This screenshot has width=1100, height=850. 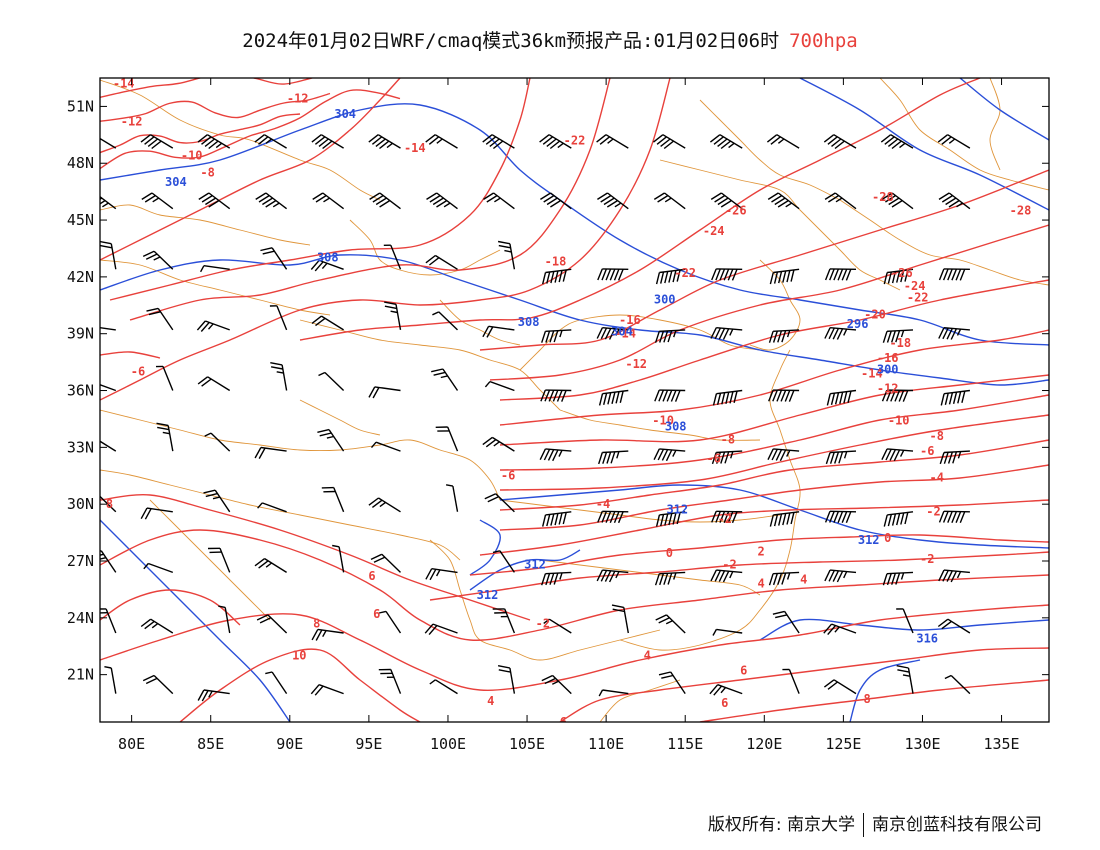 What do you see at coordinates (80, 163) in the screenshot?
I see `lat-tick-label: 48N` at bounding box center [80, 163].